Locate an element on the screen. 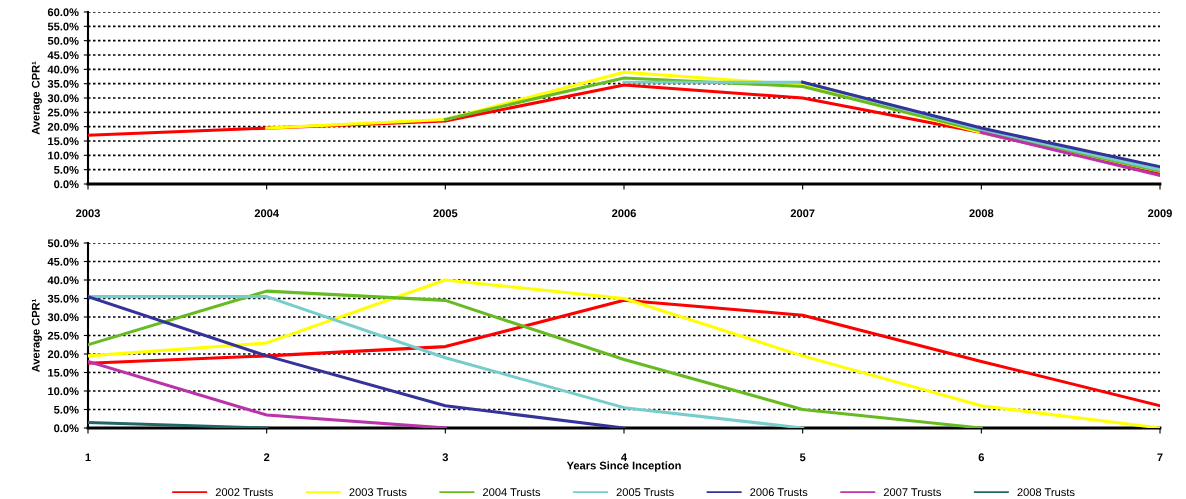  x-tick-label: 2004 is located at coordinates (266, 213).